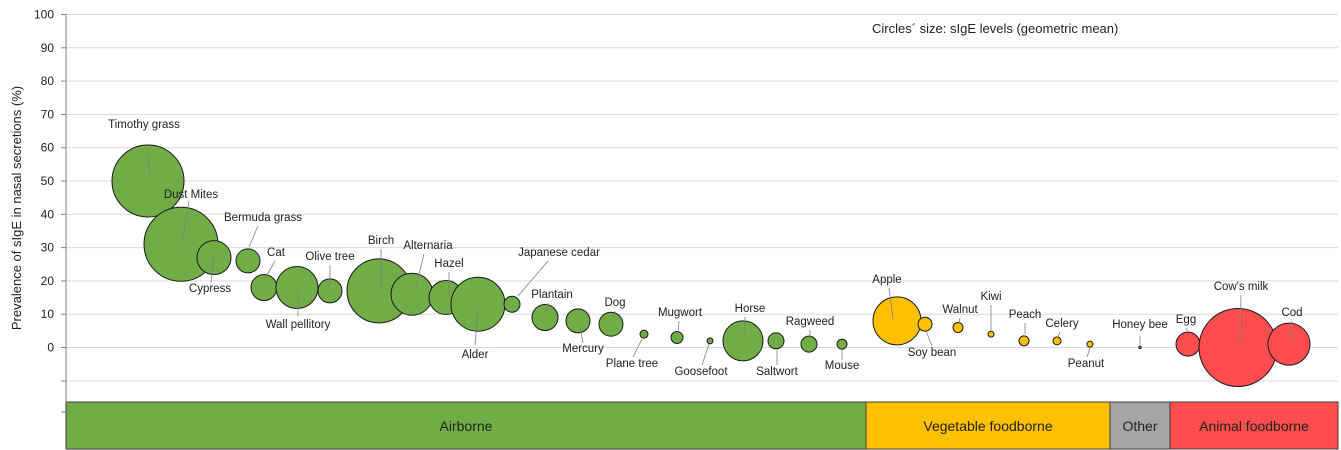  I want to click on category-airborne, so click(466, 425).